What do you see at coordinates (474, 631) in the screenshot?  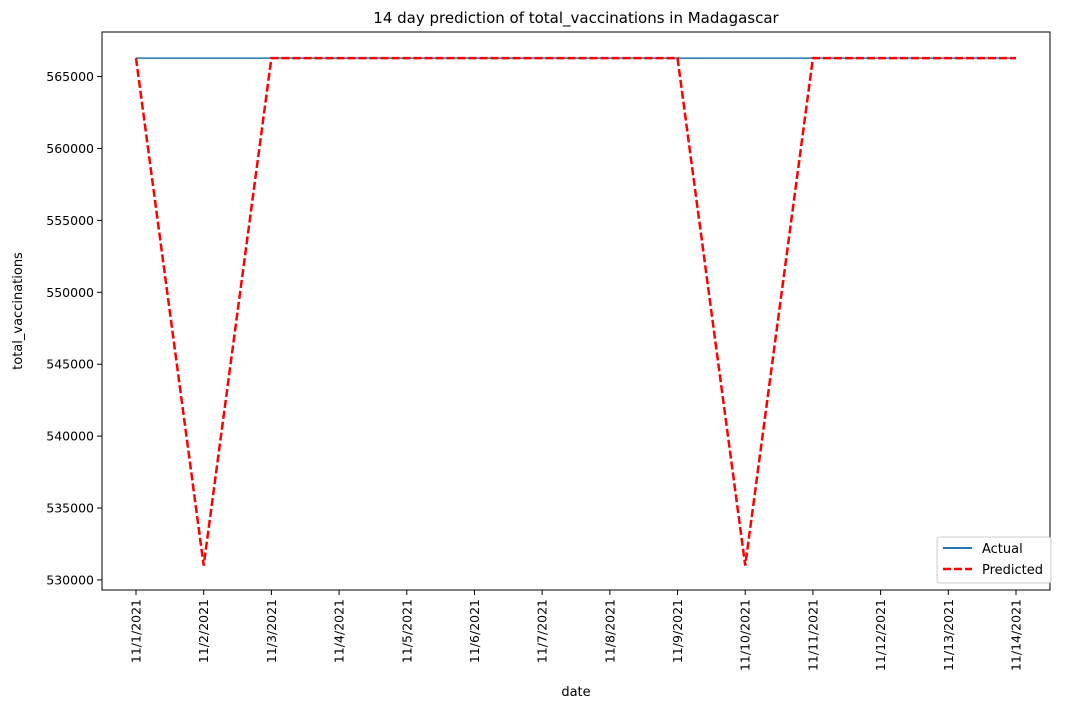 I see `x-tick-label: 11/6/2021` at bounding box center [474, 631].